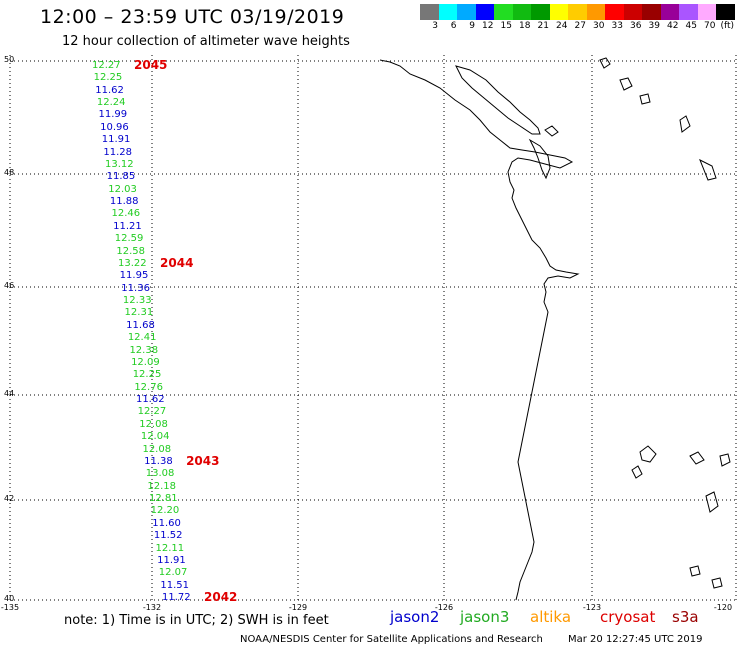 The image size is (740, 650). I want to click on wave-height-value: 11.95, so click(134, 276).